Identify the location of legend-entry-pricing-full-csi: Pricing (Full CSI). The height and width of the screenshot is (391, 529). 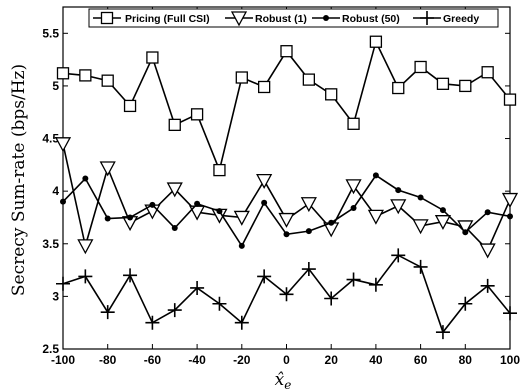
(151, 18).